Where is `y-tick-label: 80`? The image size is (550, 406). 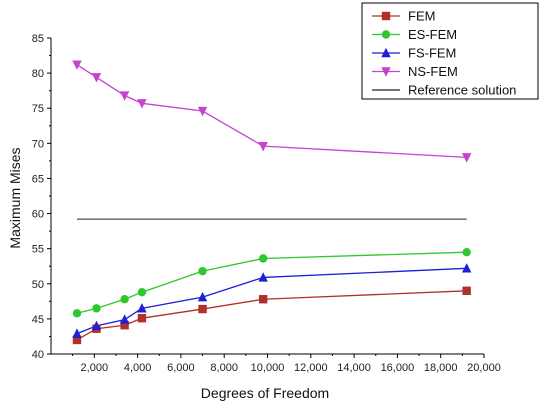
y-tick-label: 80 is located at coordinates (38, 74).